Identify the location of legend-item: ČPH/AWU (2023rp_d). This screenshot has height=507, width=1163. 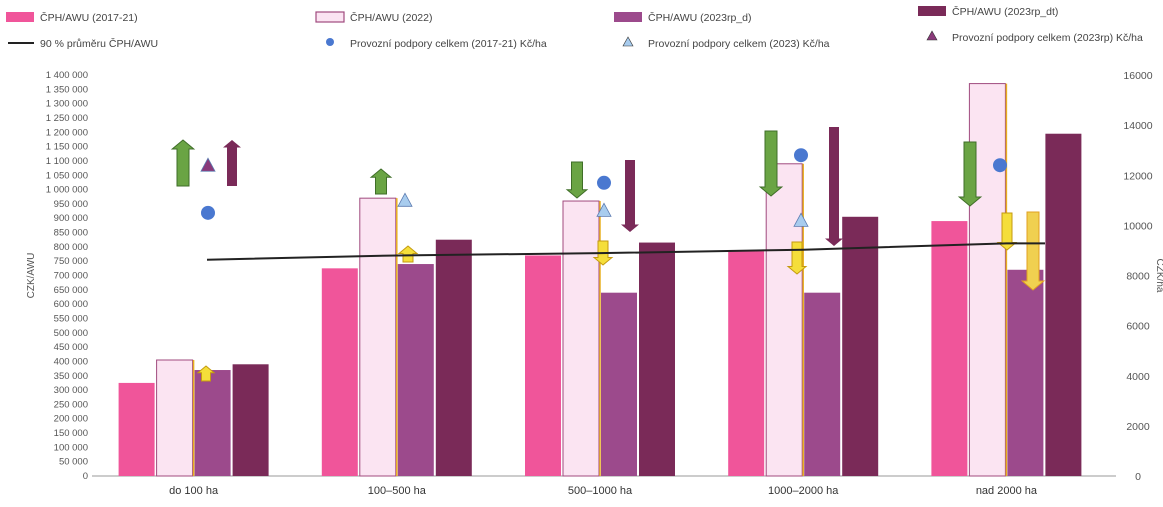
(682, 17).